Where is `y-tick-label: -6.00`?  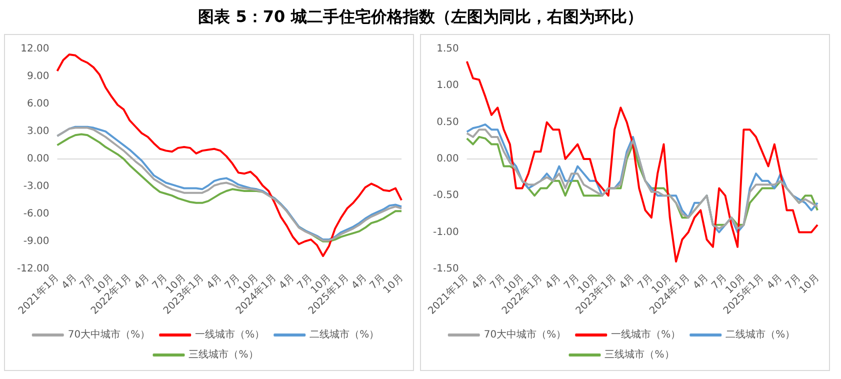
y-tick-label: -6.00 is located at coordinates (36, 214).